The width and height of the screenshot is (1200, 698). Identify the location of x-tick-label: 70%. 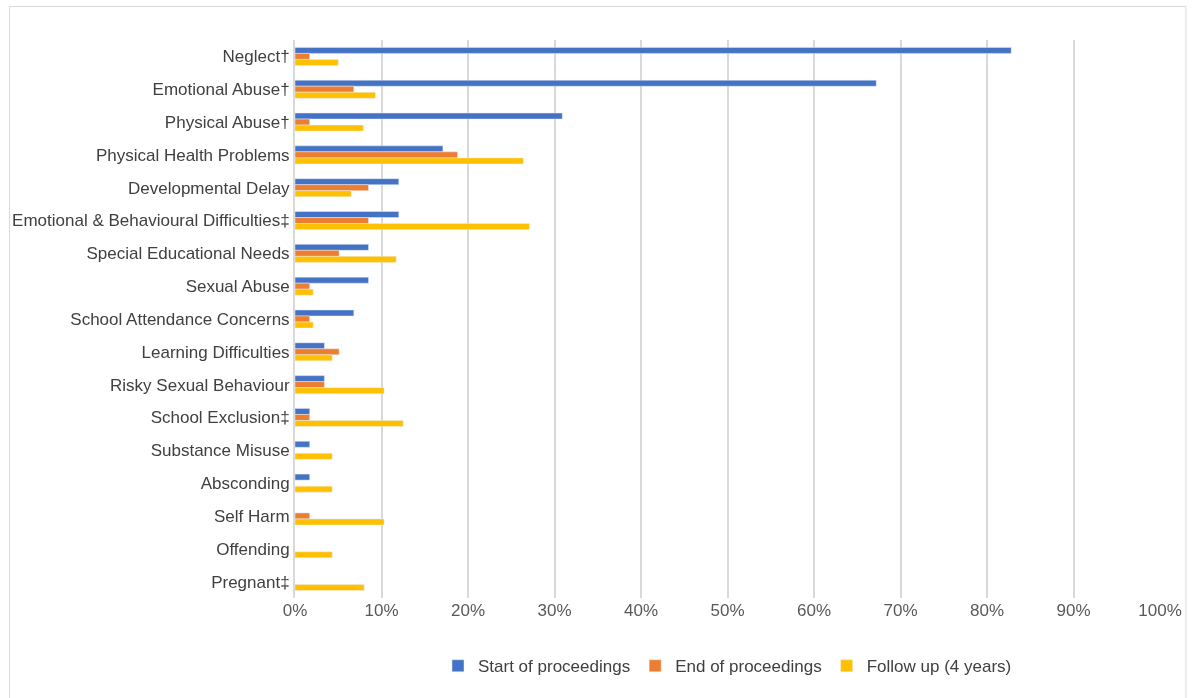
(900, 610).